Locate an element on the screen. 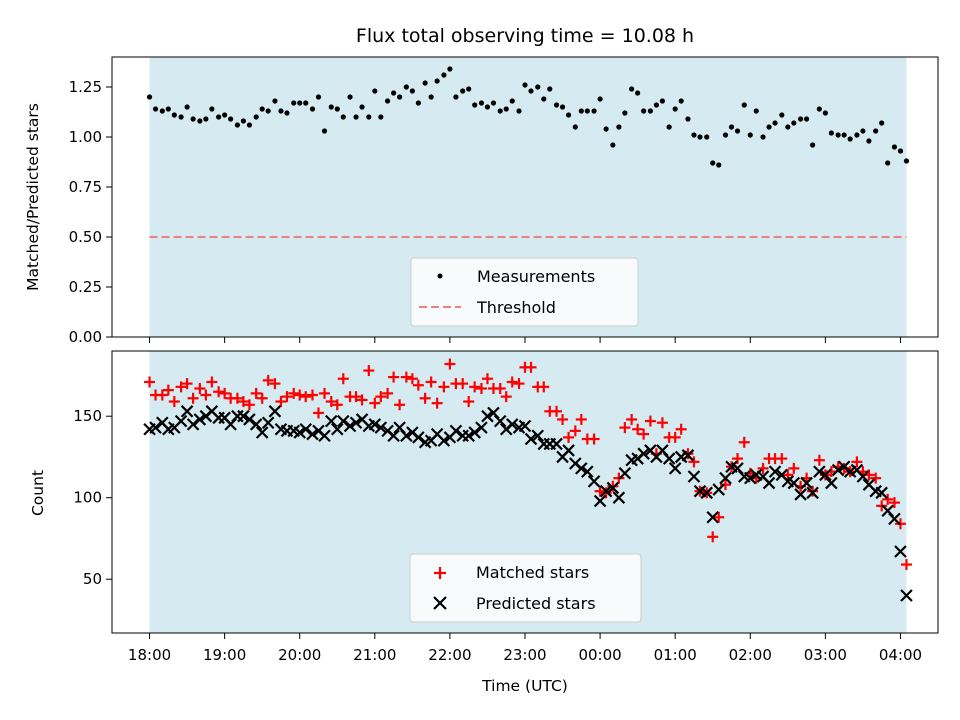 This screenshot has width=960, height=720. bottom-x-tick-label: 21:00 is located at coordinates (374, 655).